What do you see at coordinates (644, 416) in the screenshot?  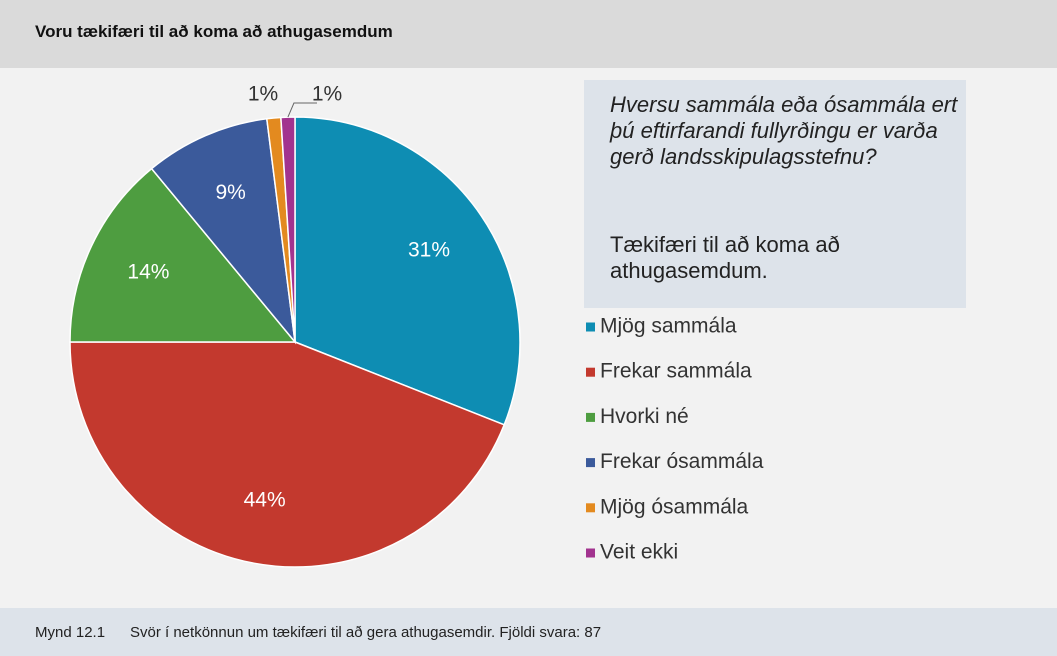 I see `legend-label: Hvorki né` at bounding box center [644, 416].